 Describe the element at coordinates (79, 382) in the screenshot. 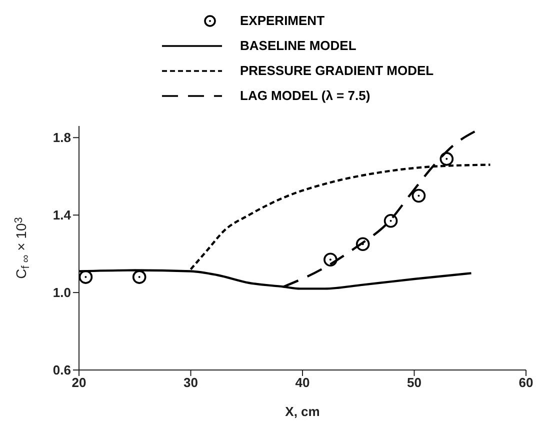

I see `x-tick-label: 20` at that location.